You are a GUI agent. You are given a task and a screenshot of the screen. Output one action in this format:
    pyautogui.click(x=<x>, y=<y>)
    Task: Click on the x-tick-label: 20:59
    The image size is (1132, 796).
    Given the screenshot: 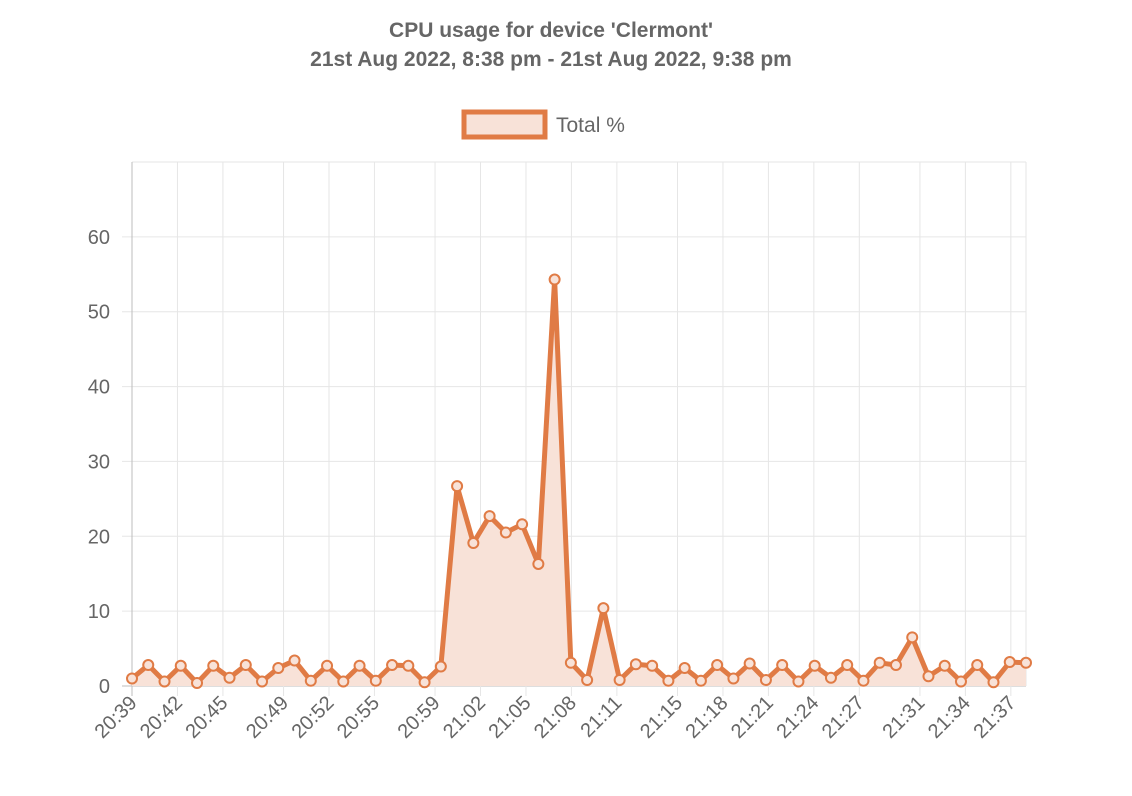 What is the action you would take?
    pyautogui.click(x=419, y=717)
    